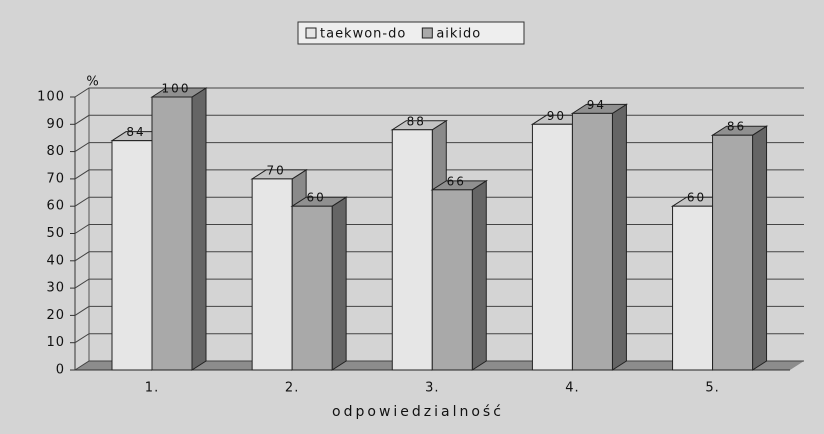 The width and height of the screenshot is (824, 434). What do you see at coordinates (439, 92) in the screenshot?
I see `grid-line` at bounding box center [439, 92].